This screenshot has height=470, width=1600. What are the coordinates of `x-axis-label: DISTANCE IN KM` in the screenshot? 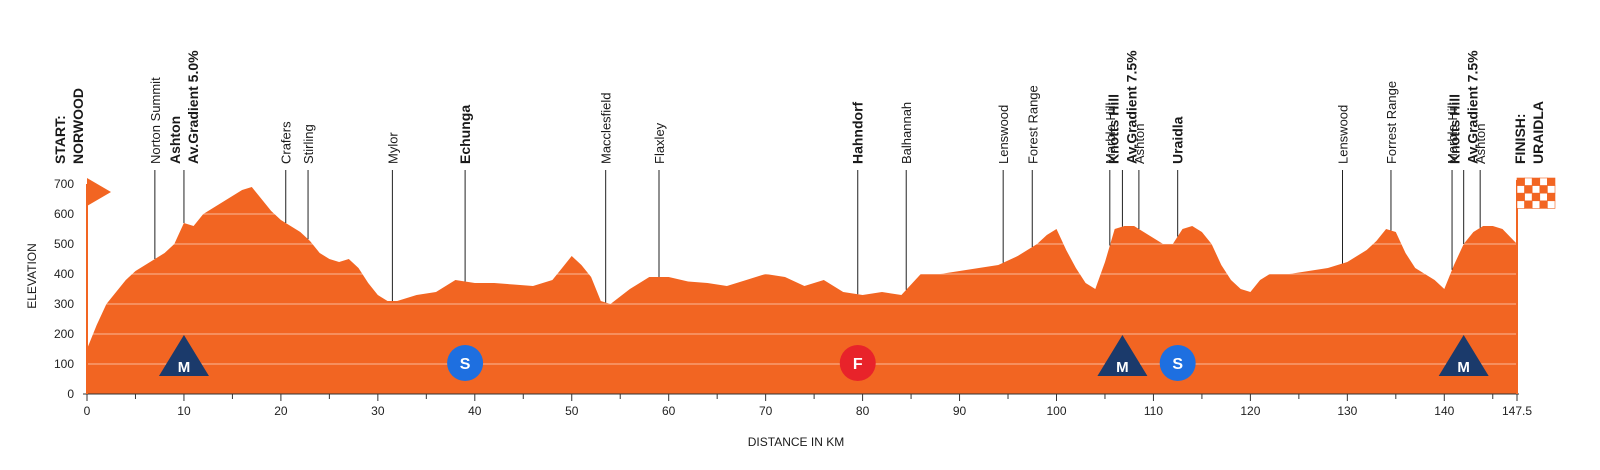 It's located at (796, 442).